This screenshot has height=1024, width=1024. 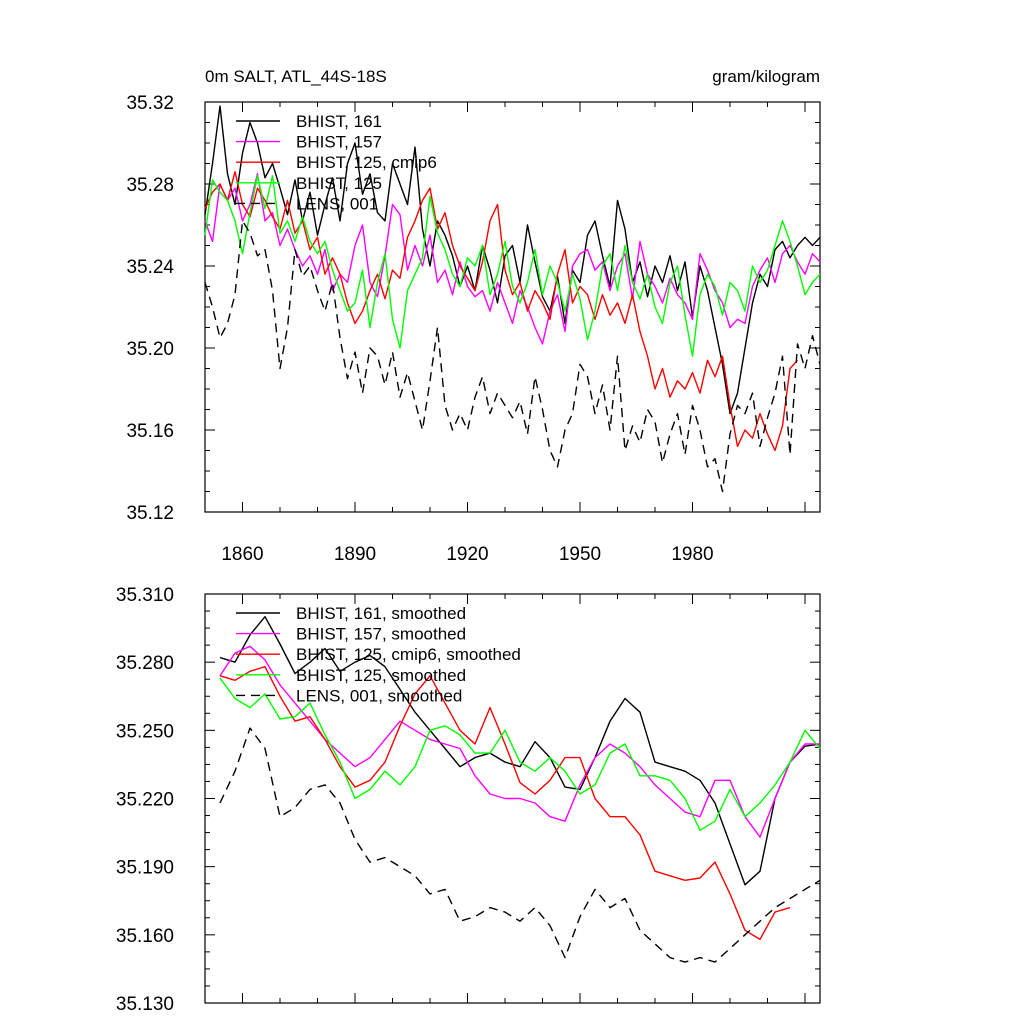 I want to click on x-tick-label: 1950, so click(x=580, y=554).